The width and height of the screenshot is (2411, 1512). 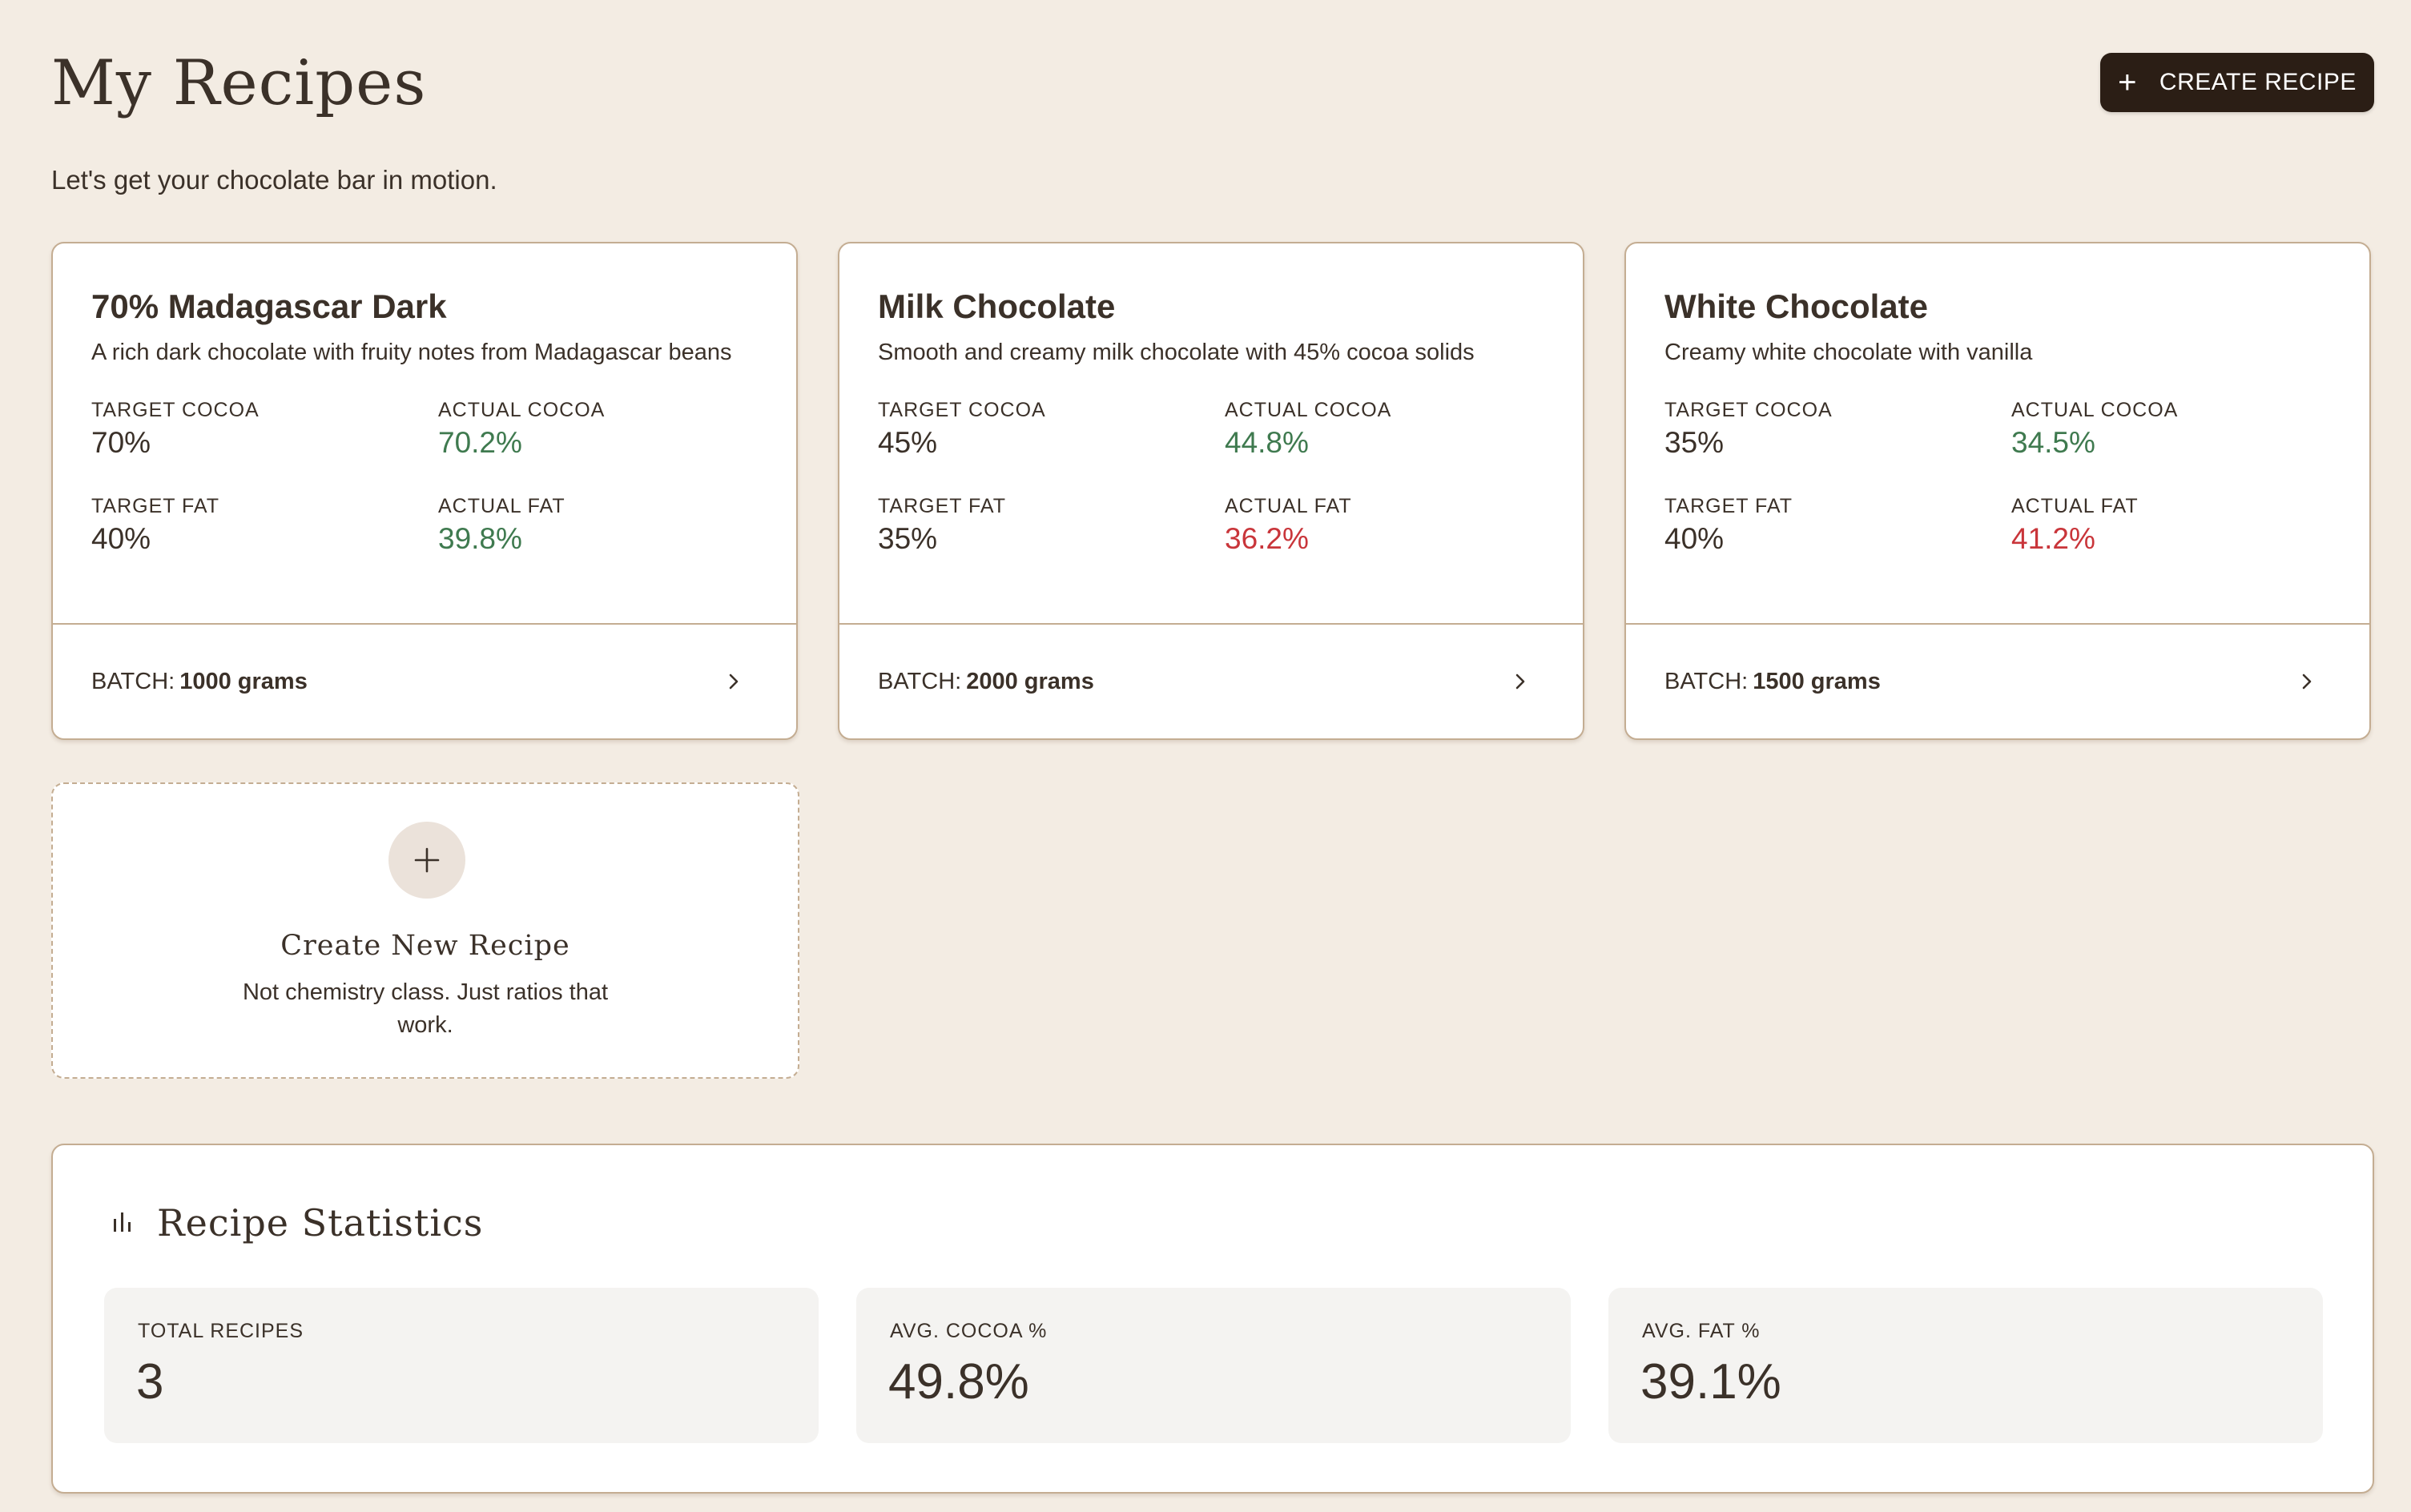 I want to click on actual-cocoa-stat: ACTUAL COCOA 34.5%, so click(x=2179, y=430).